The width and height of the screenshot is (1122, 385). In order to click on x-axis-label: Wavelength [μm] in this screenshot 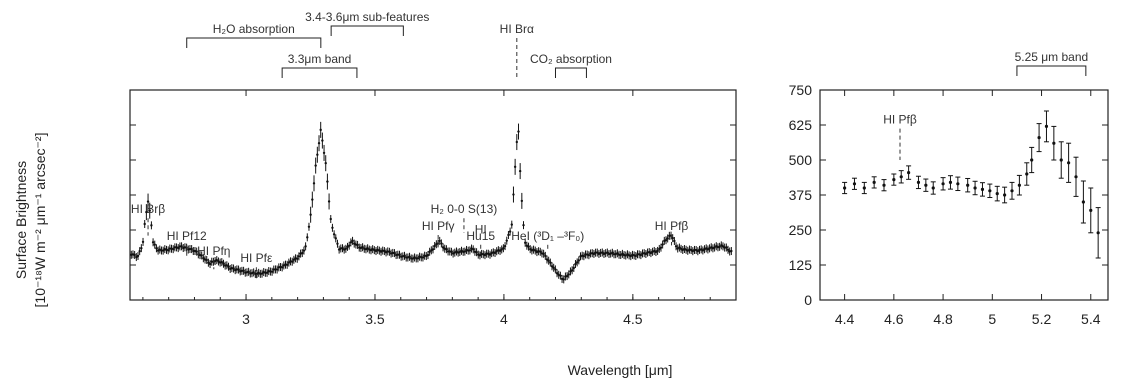, I will do `click(620, 370)`.